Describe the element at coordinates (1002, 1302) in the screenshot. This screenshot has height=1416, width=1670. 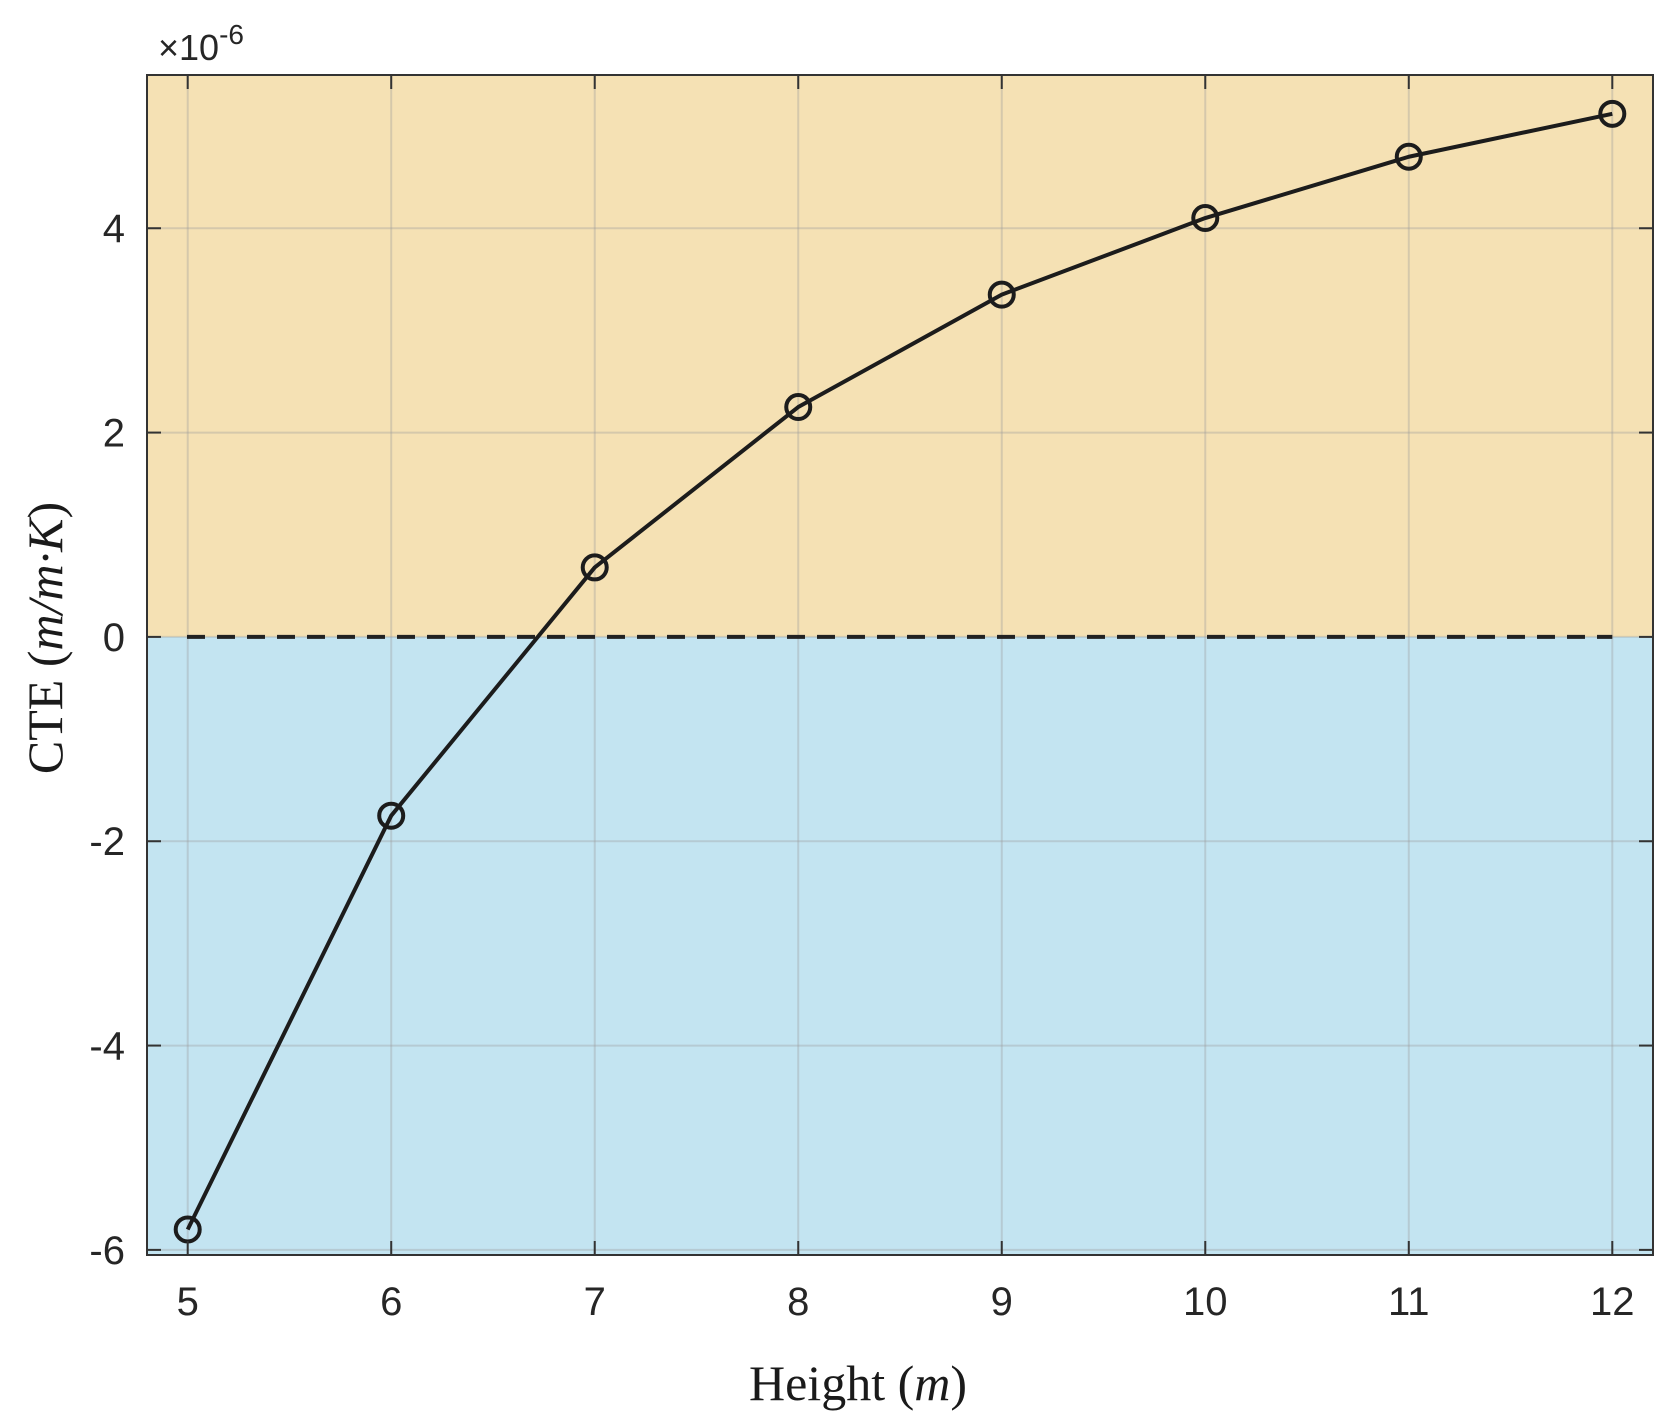
I see `x-tick-label: 9` at that location.